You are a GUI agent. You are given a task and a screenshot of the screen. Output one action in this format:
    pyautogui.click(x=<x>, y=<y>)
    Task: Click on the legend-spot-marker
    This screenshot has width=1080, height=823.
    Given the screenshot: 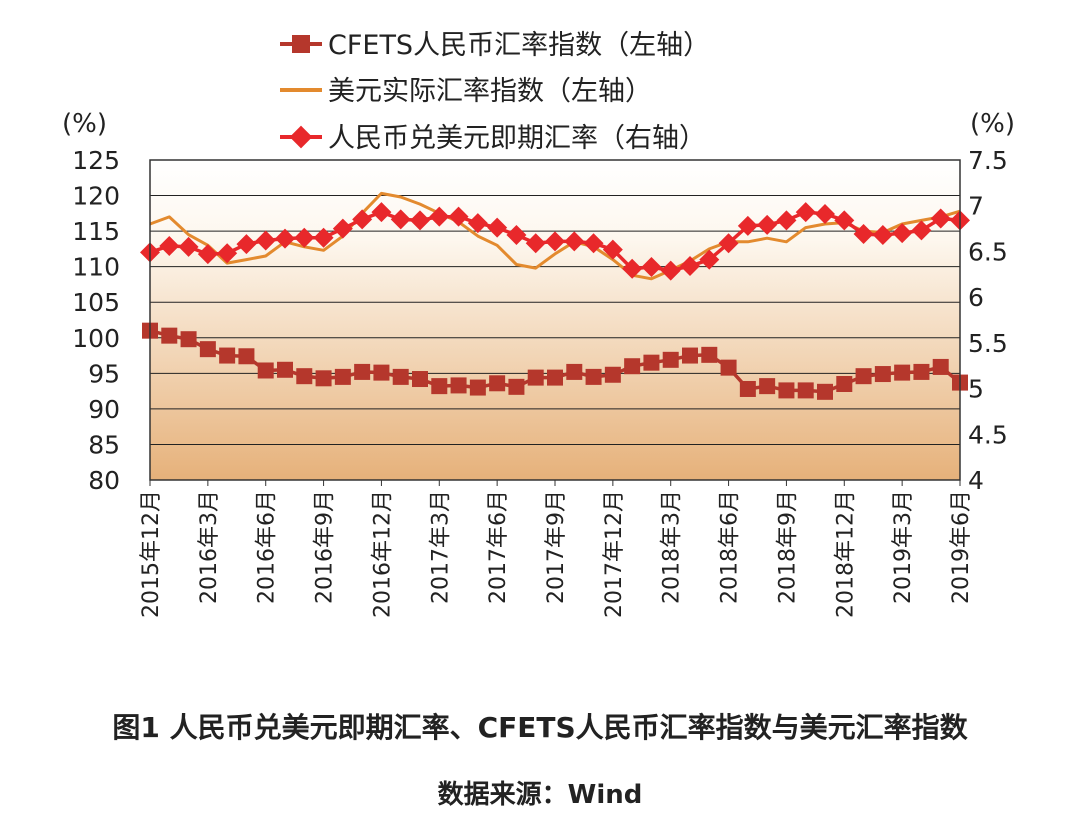 What is the action you would take?
    pyautogui.click(x=301, y=137)
    